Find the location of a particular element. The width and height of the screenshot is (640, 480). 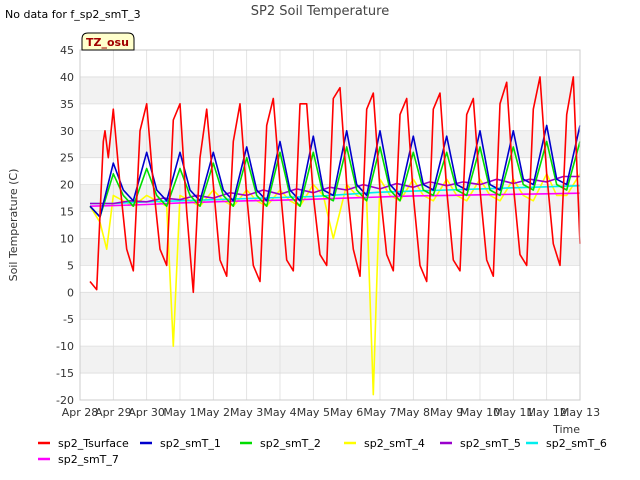

legend-entry: sp2_smT_7 is located at coordinates (88, 459).